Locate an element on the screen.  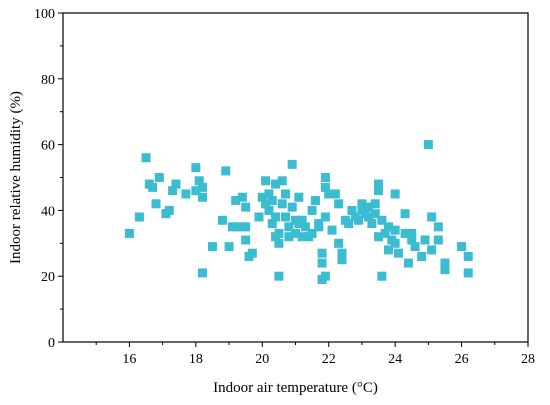
y-axis-ticks: 0 20 40 60 80 100 is located at coordinates (48, 179).